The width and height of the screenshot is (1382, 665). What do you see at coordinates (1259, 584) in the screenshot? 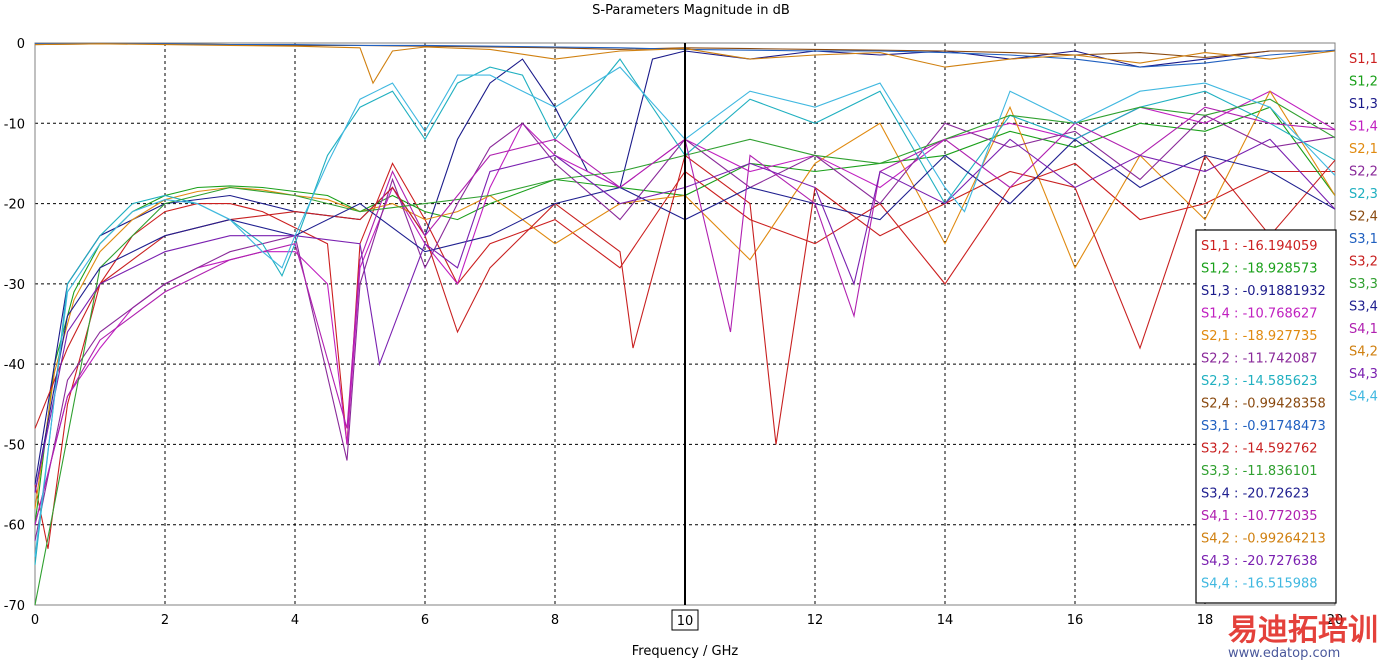
I see `readout-entry: S4,4 : -16.515988` at bounding box center [1259, 584].